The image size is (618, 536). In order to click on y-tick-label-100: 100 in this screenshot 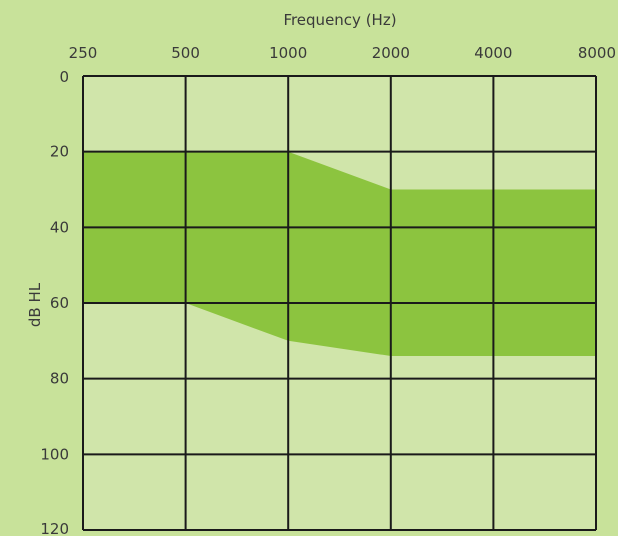, I will do `click(54, 454)`.